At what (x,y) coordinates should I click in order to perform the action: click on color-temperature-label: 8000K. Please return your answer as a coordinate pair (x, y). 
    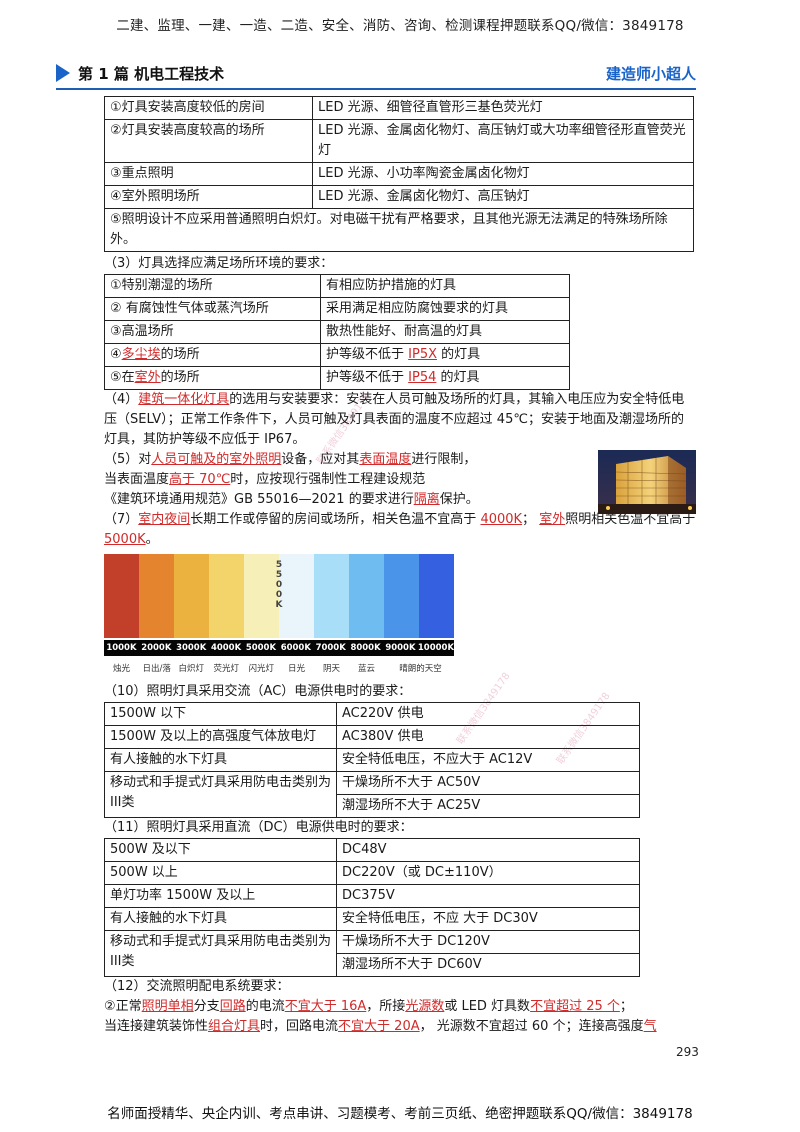
    Looking at the image, I should click on (365, 648).